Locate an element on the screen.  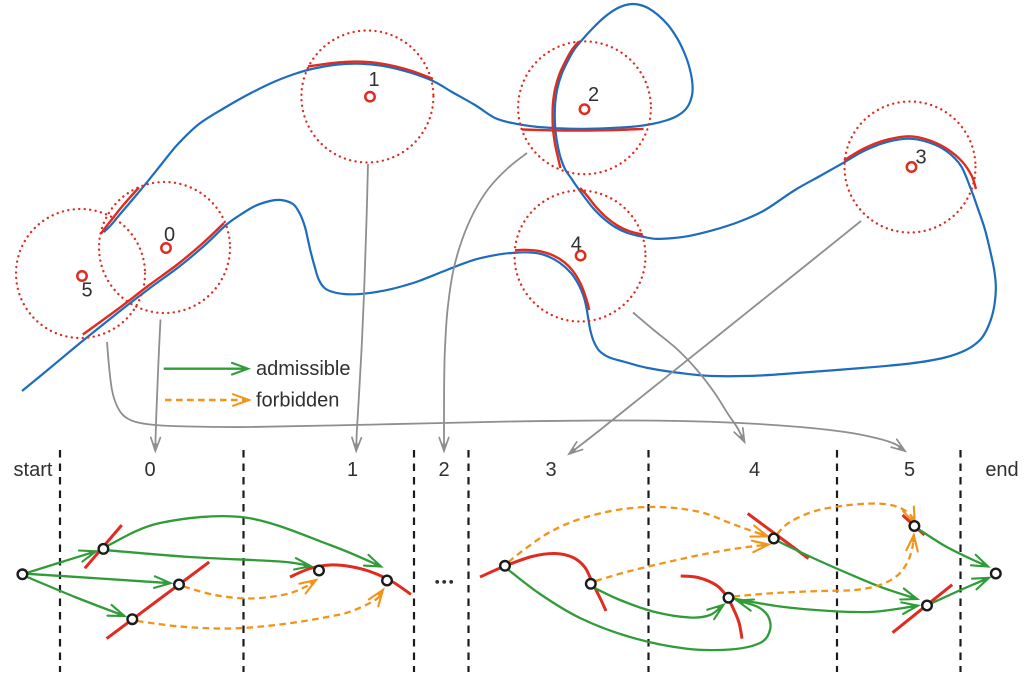
svg-text: forbidden is located at coordinates (297, 401).